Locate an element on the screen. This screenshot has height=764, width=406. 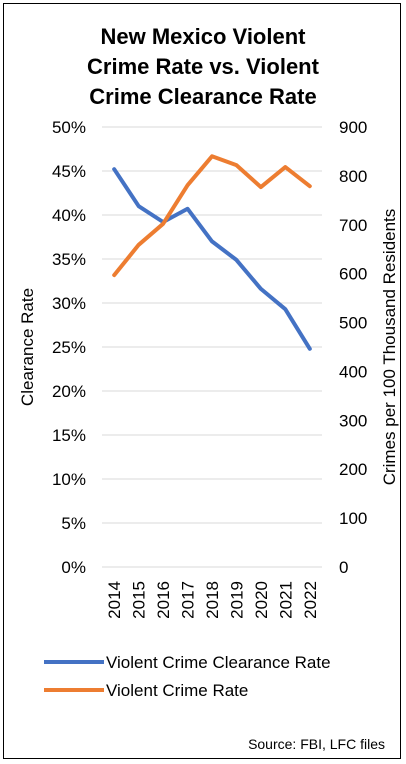
left-tick-label: 10% is located at coordinates (69, 479).